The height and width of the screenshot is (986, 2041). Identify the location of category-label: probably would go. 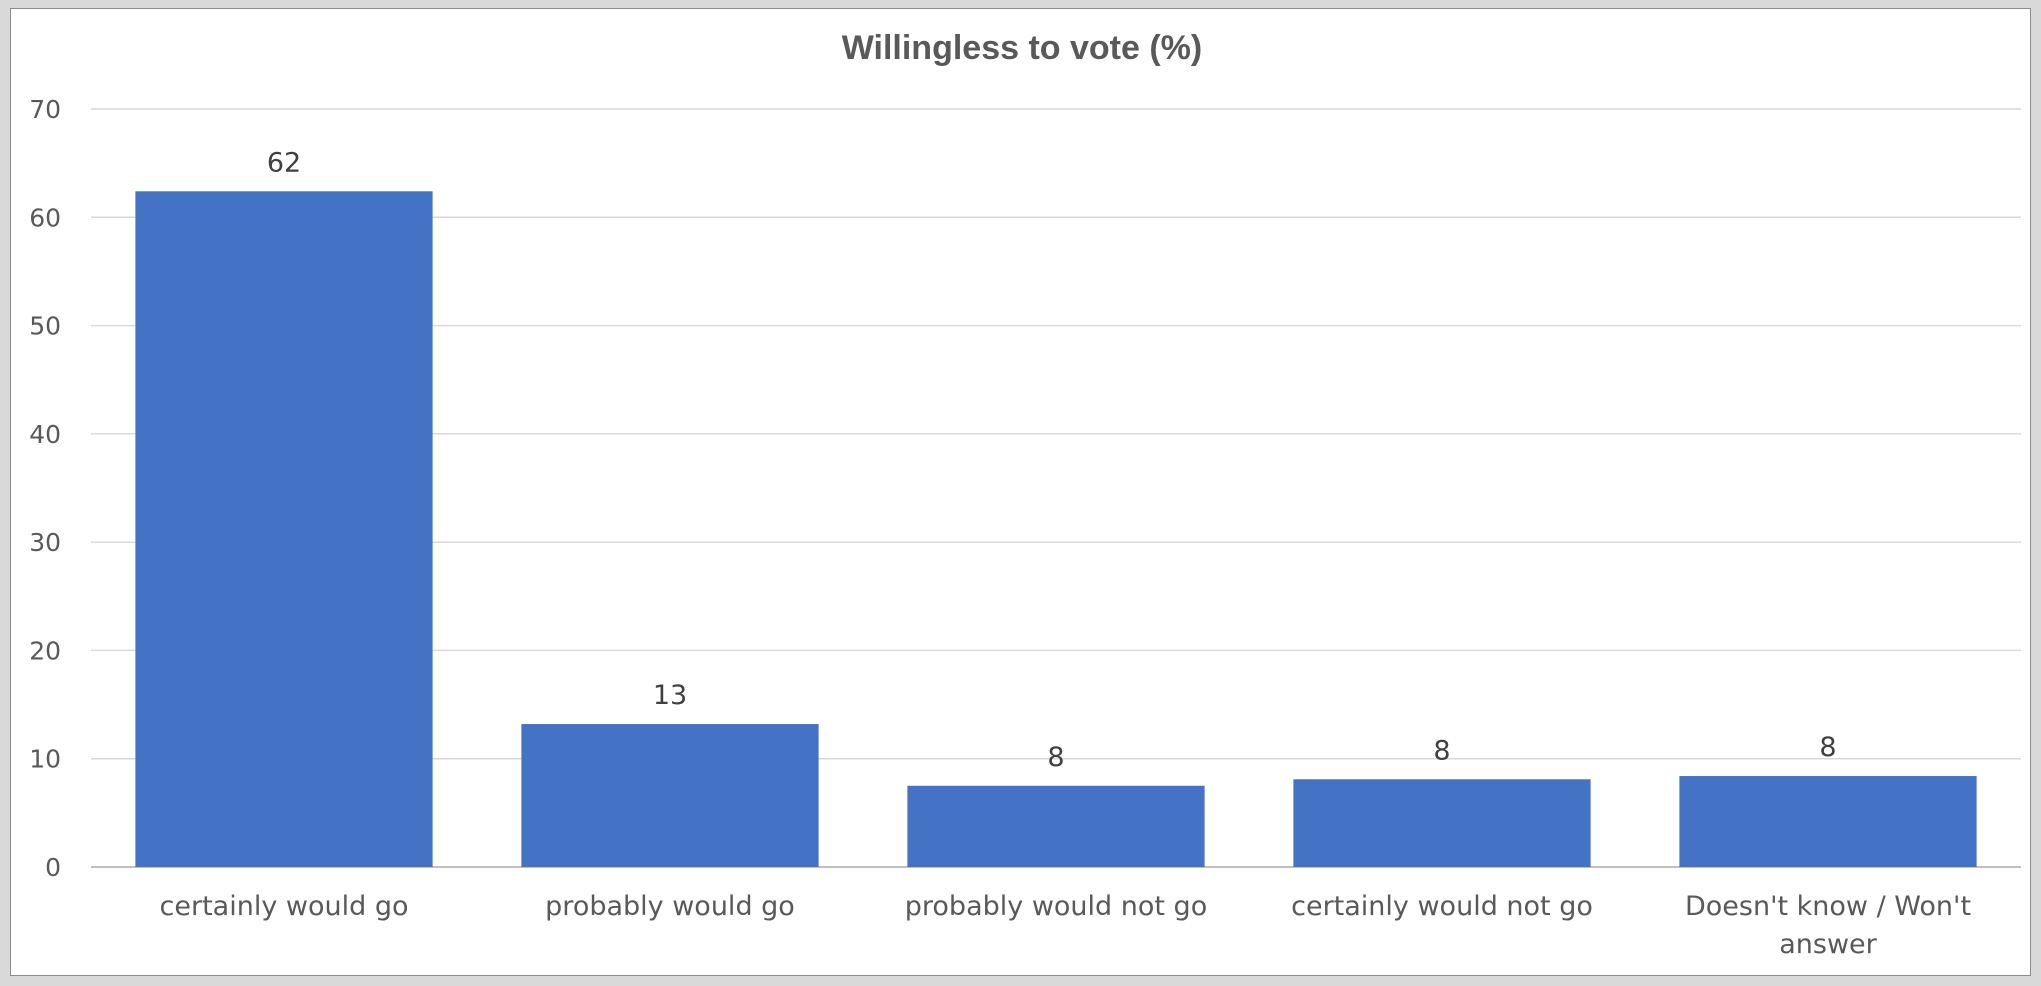
(670, 906).